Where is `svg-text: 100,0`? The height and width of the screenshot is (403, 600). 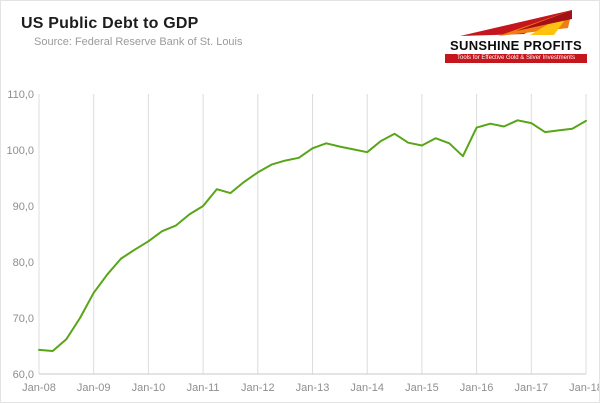
svg-text: 100,0 is located at coordinates (20, 151).